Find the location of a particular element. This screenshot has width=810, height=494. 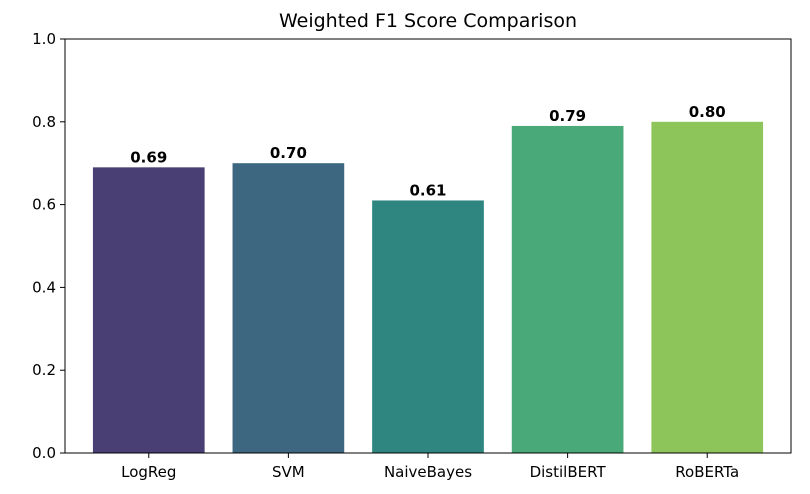

y-tick-label: 0.4 is located at coordinates (44, 287).